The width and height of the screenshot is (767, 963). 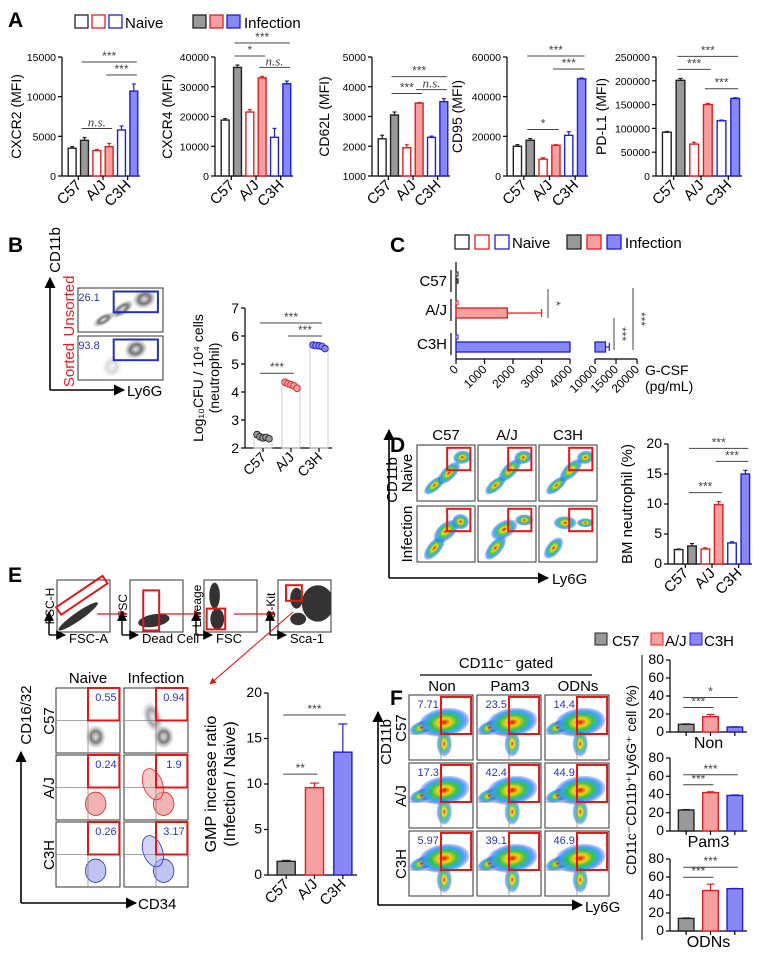 I want to click on bar-a-j-infection, so click(x=262, y=127).